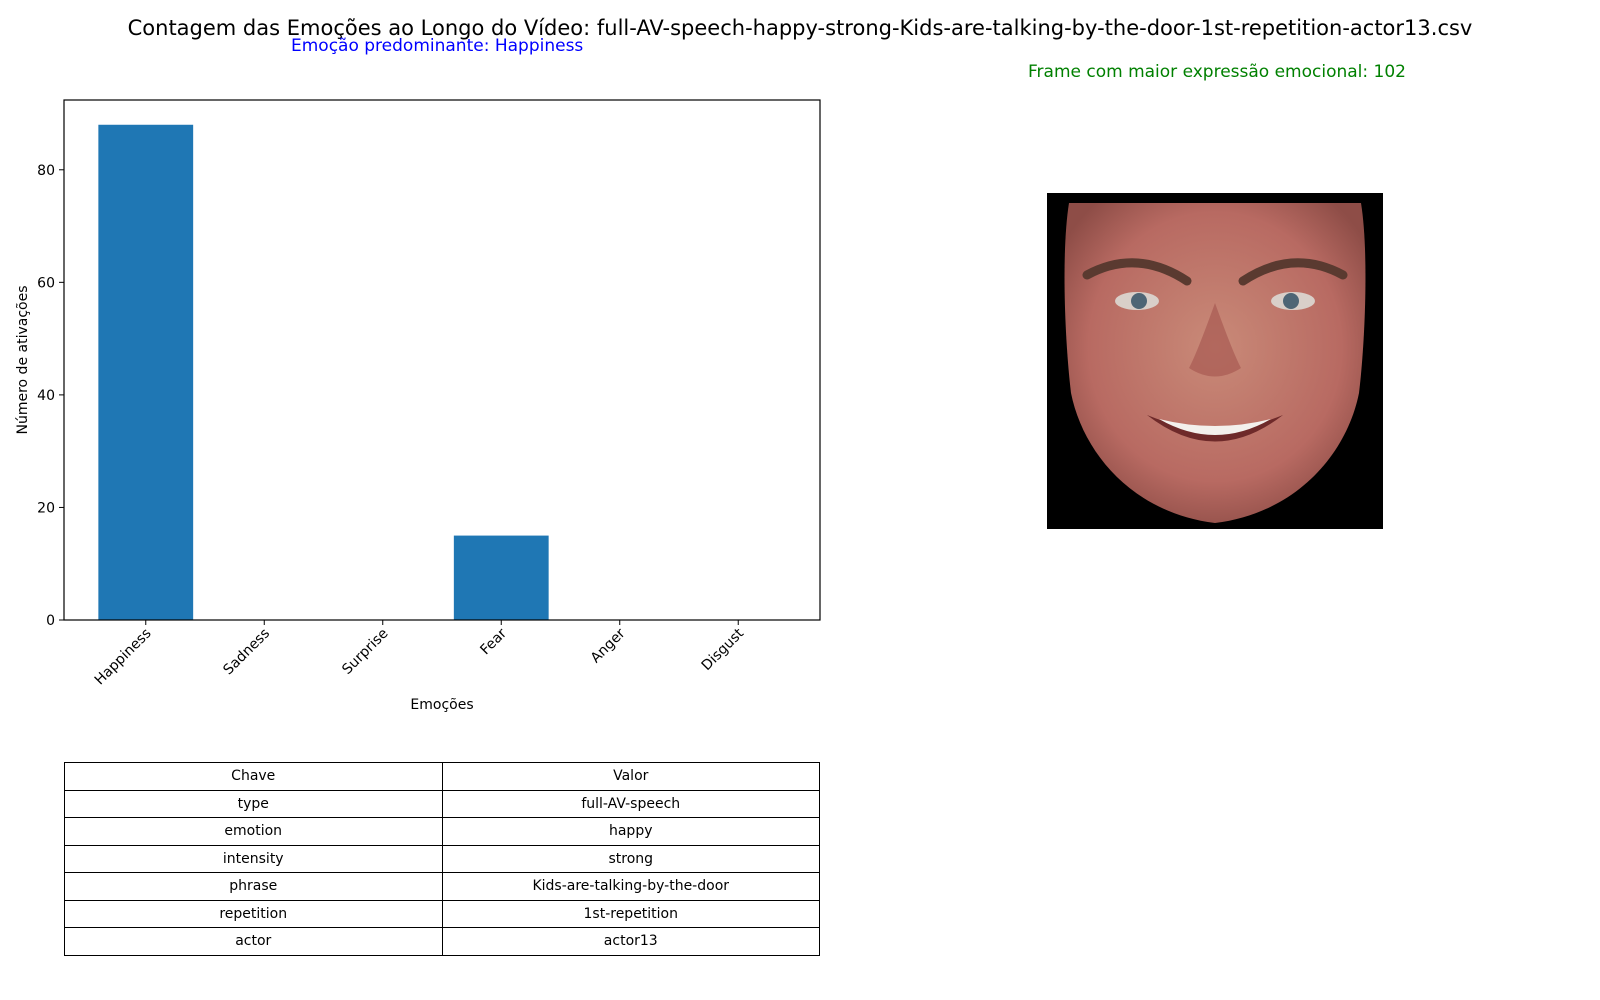  Describe the element at coordinates (630, 886) in the screenshot. I see `table-value-cell: Kids-are-talking-by-the-door` at that location.